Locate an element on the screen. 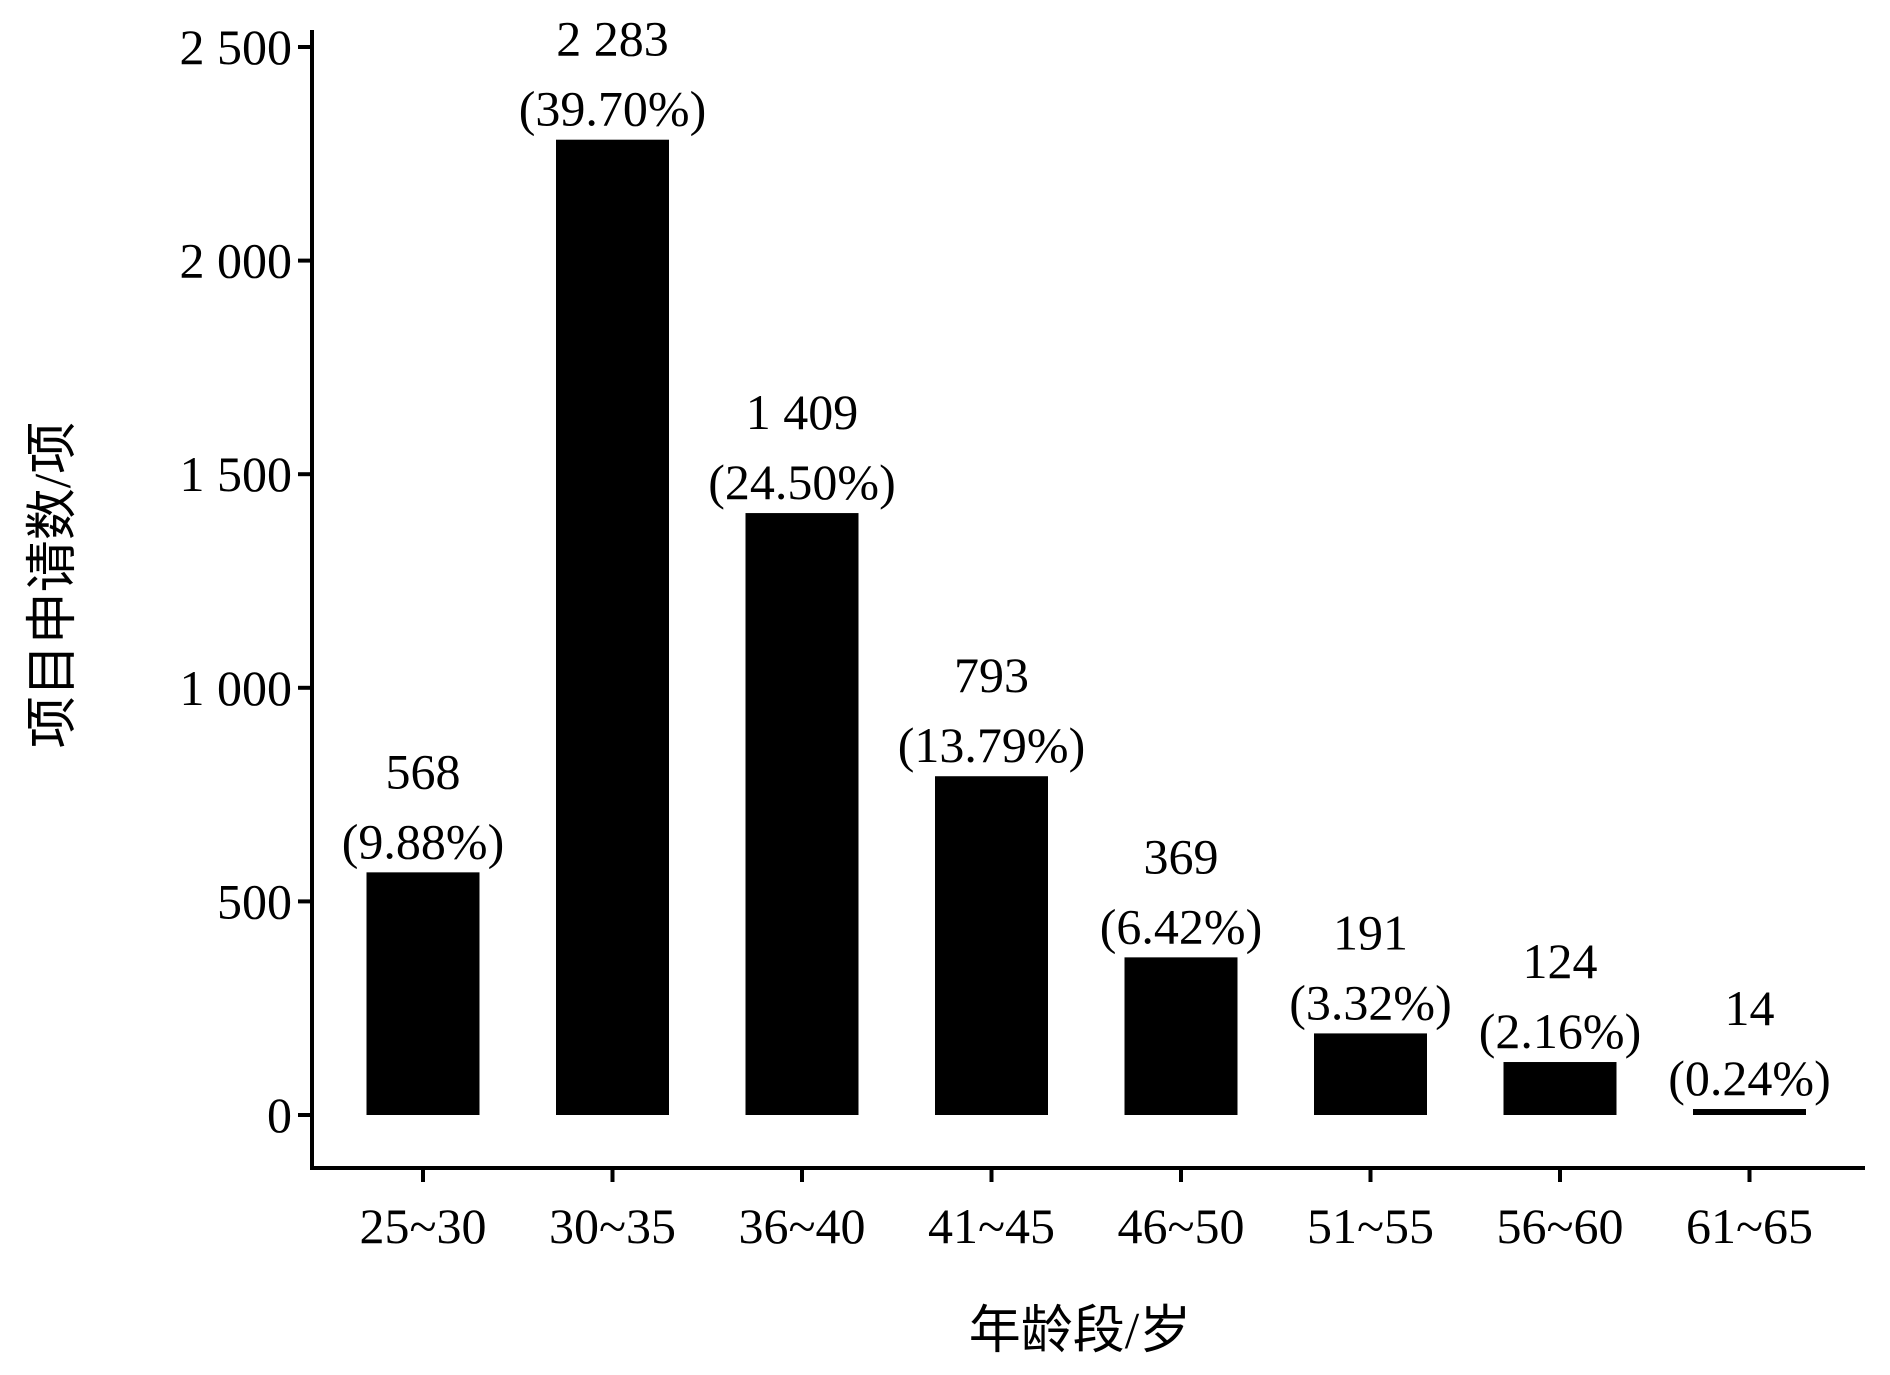 Image resolution: width=1890 pixels, height=1375 pixels. x-tick-label: 61~65 is located at coordinates (1749, 1226).